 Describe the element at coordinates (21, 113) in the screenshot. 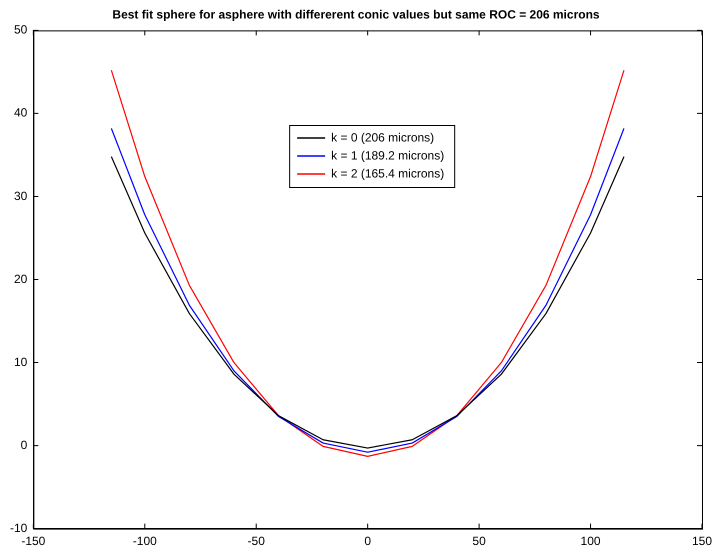

I see `y-tick-label: 40` at that location.